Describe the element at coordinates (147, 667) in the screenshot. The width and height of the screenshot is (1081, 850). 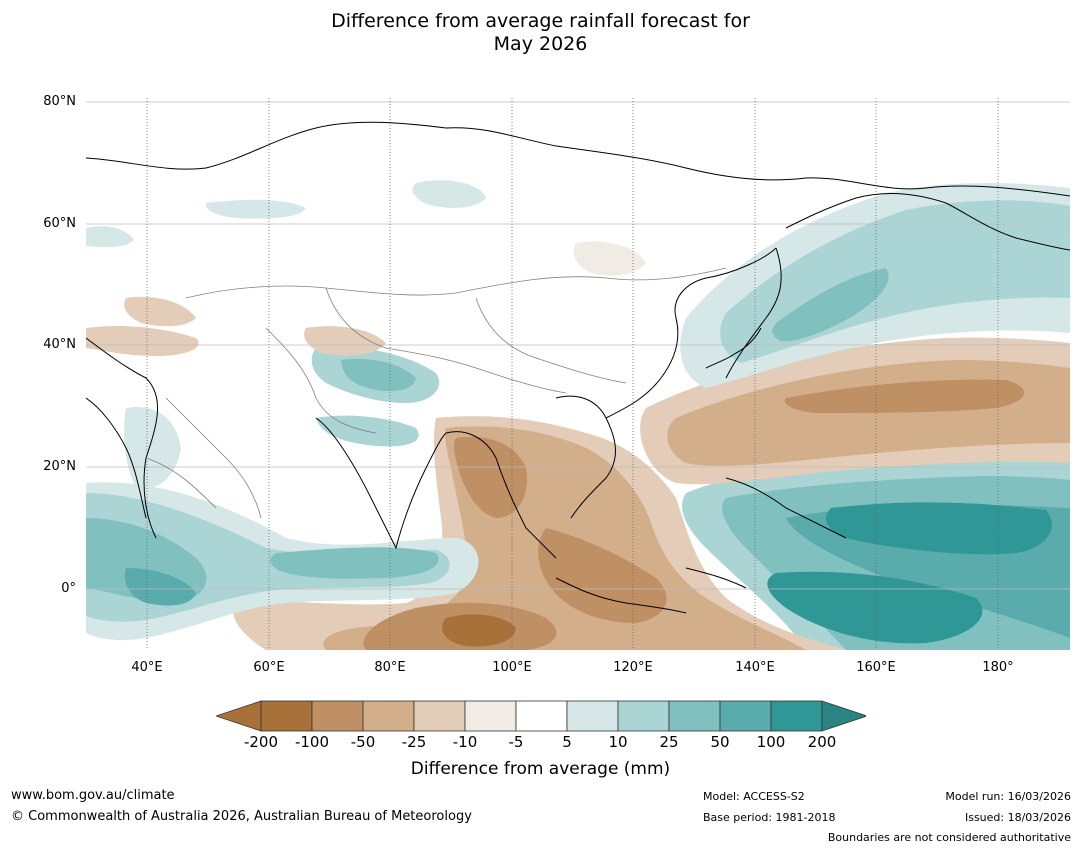
I see `lon-label-40e: 40°E` at that location.